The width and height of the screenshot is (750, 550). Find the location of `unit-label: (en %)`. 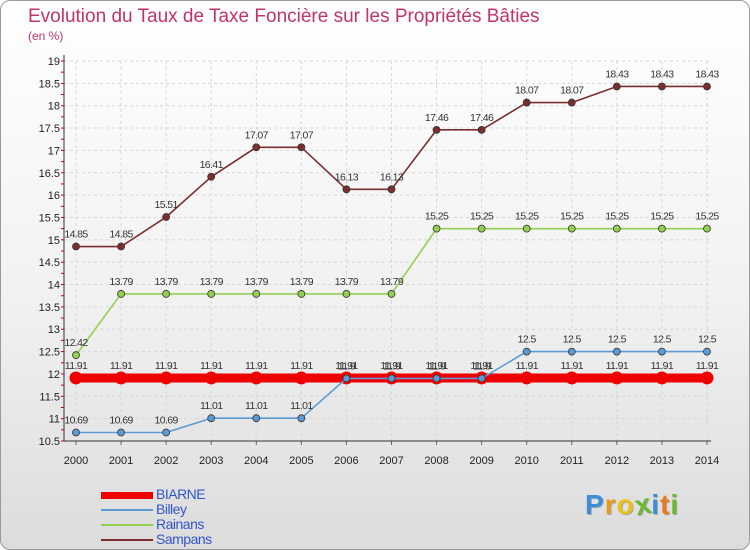

unit-label: (en %) is located at coordinates (46, 36).